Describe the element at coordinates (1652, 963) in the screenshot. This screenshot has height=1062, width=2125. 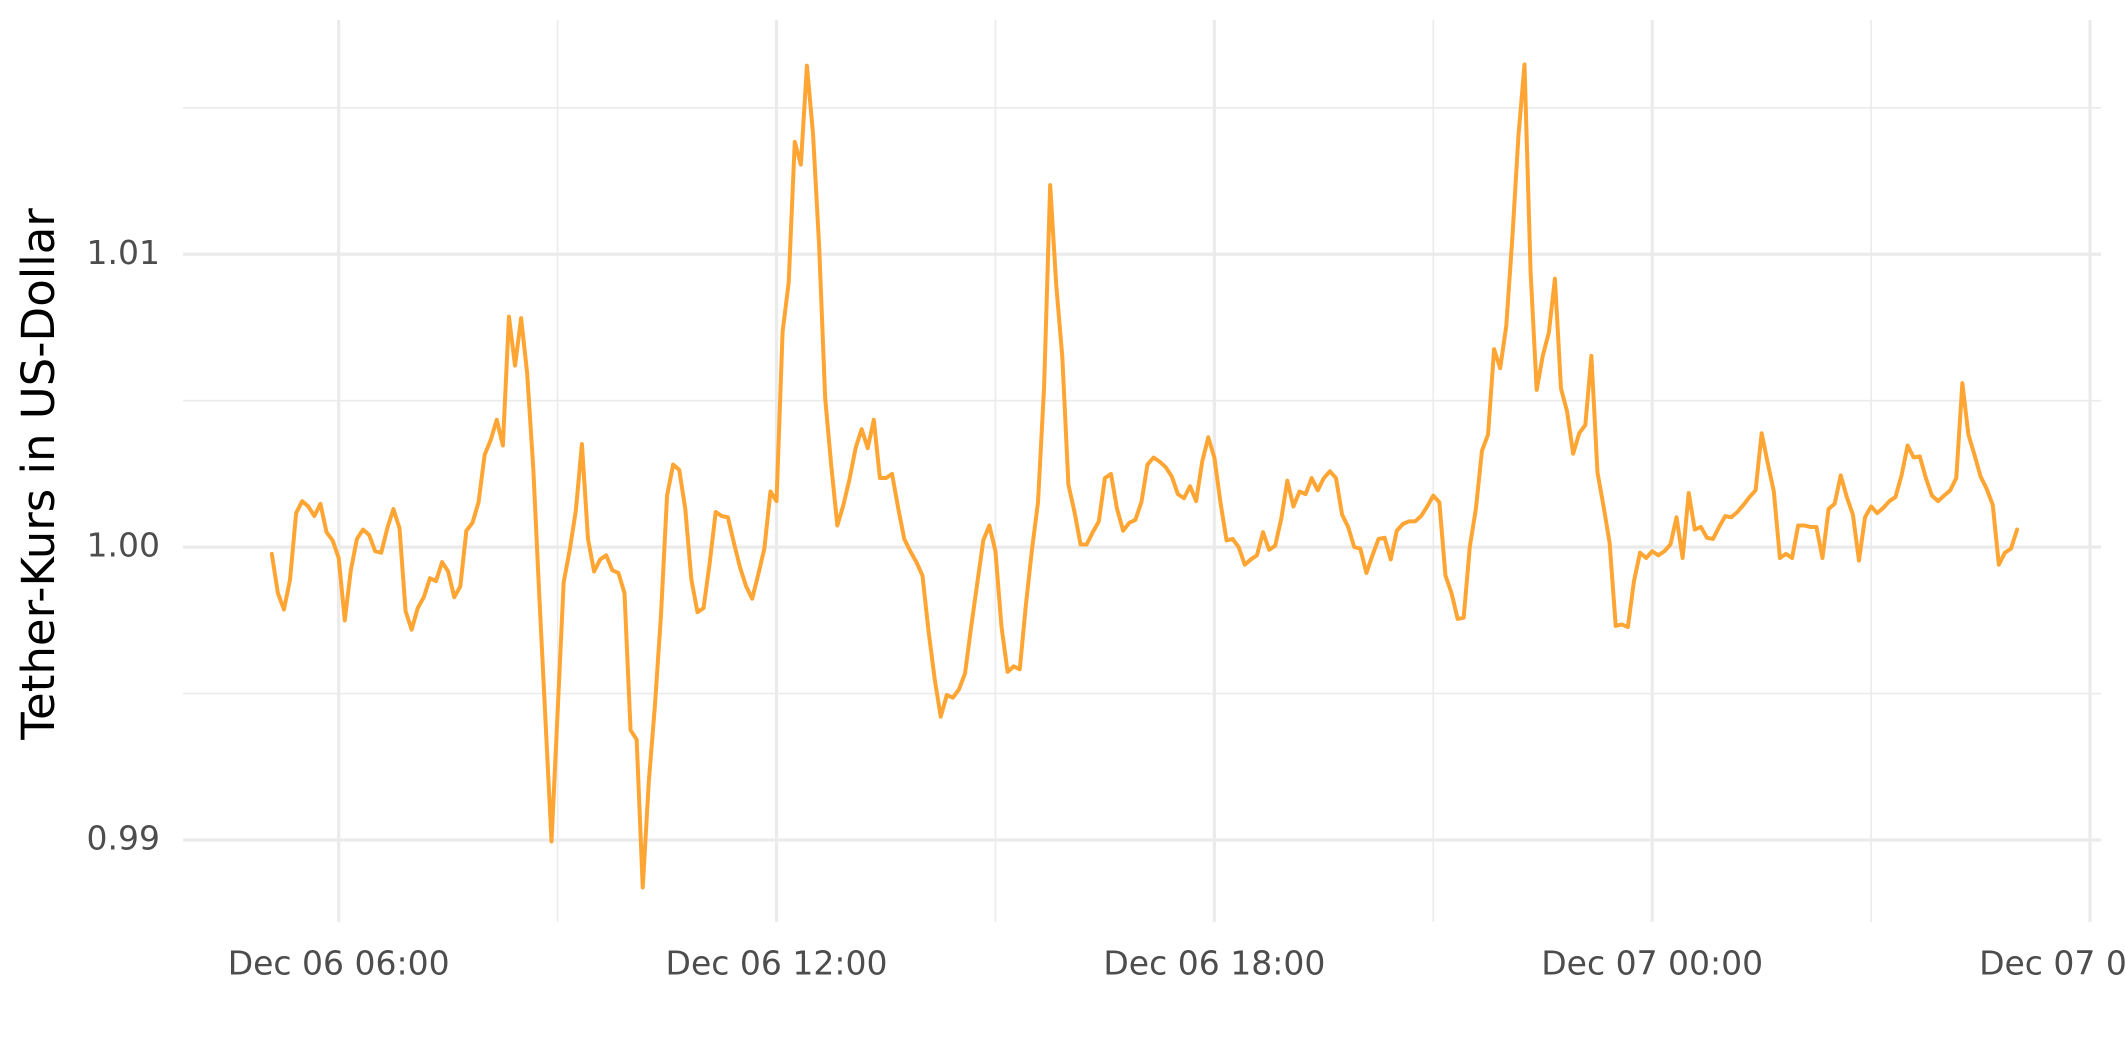
I see `x-tick-label: Dec 07 00:00` at that location.